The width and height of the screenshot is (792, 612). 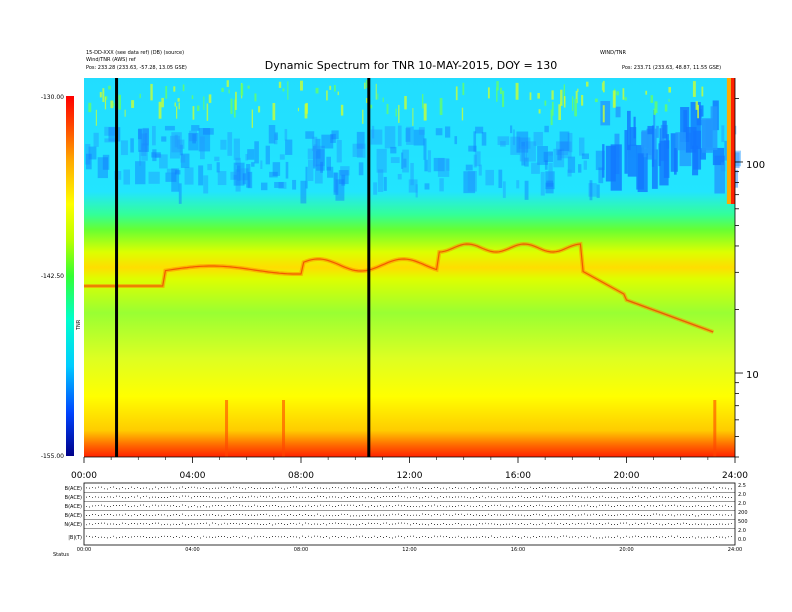 I want to click on bottom-row-label: |B|(T), so click(x=75, y=538).